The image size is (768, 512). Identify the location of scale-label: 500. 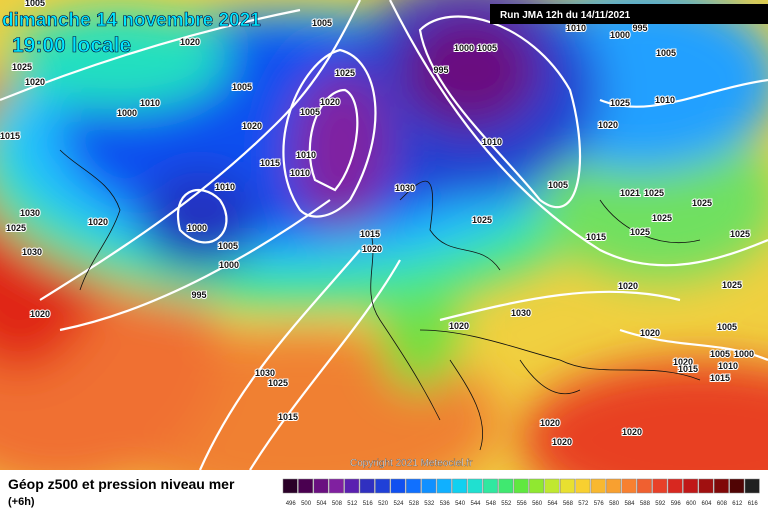
(306, 504).